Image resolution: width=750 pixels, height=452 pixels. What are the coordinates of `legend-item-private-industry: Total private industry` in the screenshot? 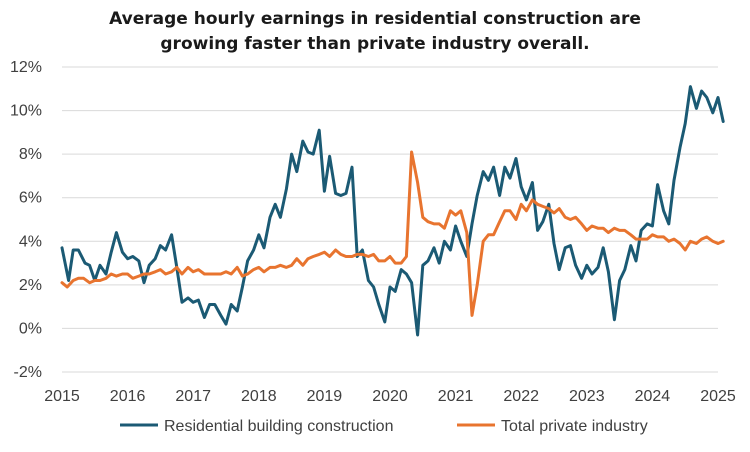 It's located at (552, 426).